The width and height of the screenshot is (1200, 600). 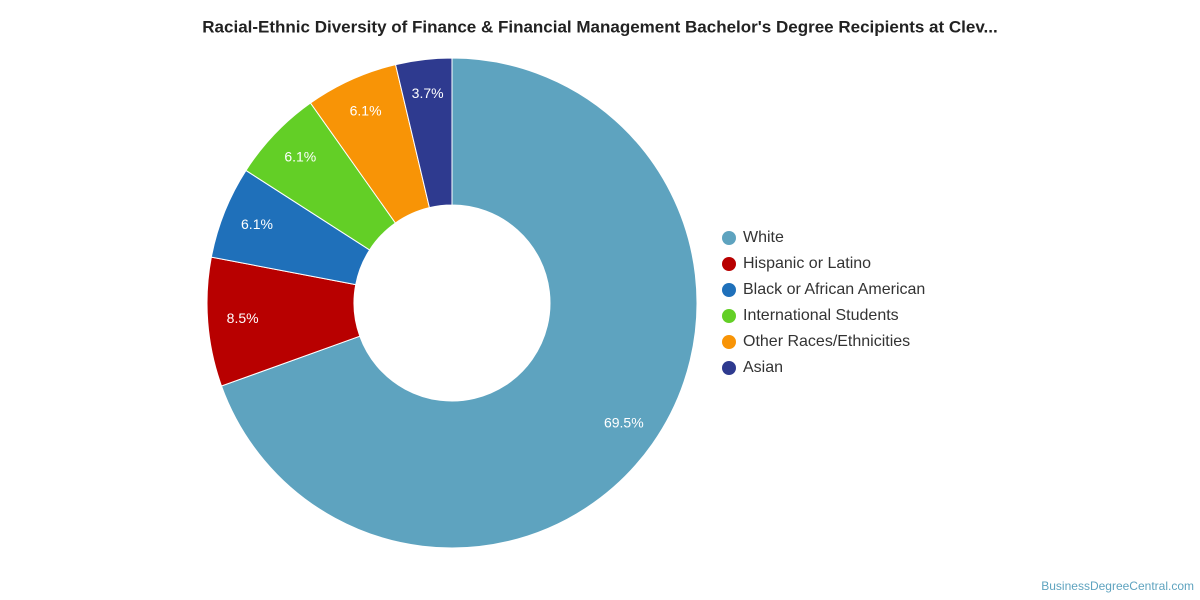 What do you see at coordinates (763, 367) in the screenshot?
I see `legend-label: Asian` at bounding box center [763, 367].